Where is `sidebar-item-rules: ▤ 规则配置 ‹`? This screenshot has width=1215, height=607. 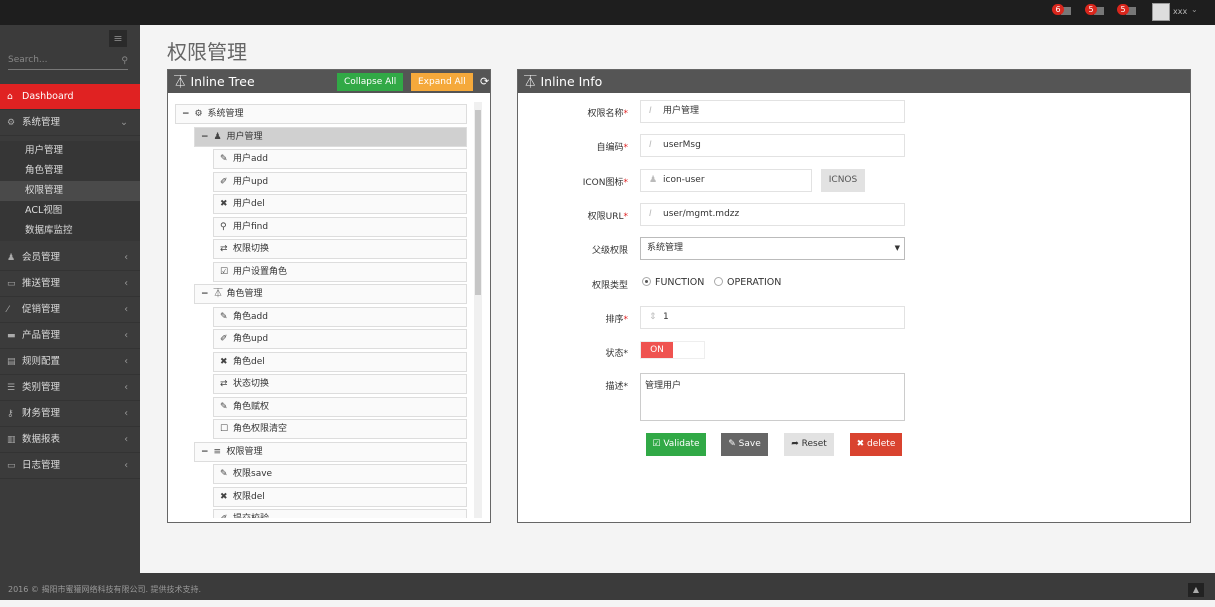 sidebar-item-rules: ▤ 规则配置 ‹ is located at coordinates (70, 362).